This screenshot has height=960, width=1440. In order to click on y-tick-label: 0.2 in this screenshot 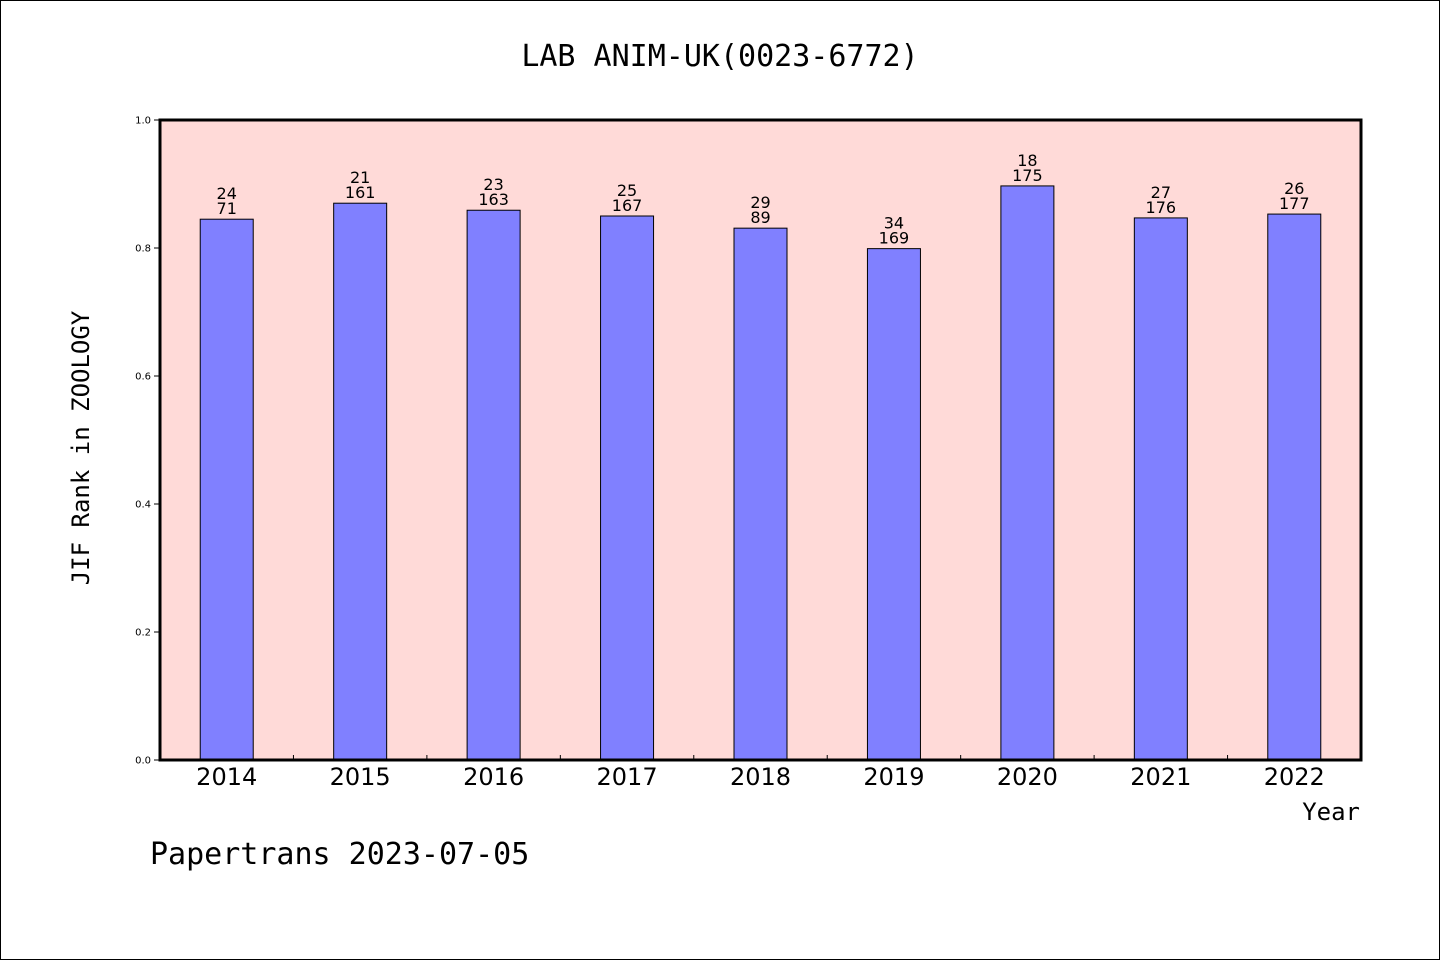, I will do `click(143, 633)`.